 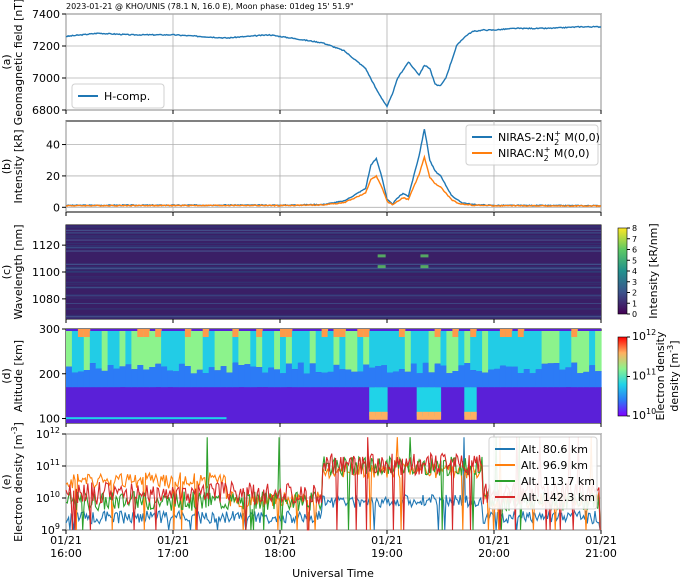 What do you see at coordinates (55, 430) in the screenshot?
I see `y-tick-exponent: 12` at bounding box center [55, 430].